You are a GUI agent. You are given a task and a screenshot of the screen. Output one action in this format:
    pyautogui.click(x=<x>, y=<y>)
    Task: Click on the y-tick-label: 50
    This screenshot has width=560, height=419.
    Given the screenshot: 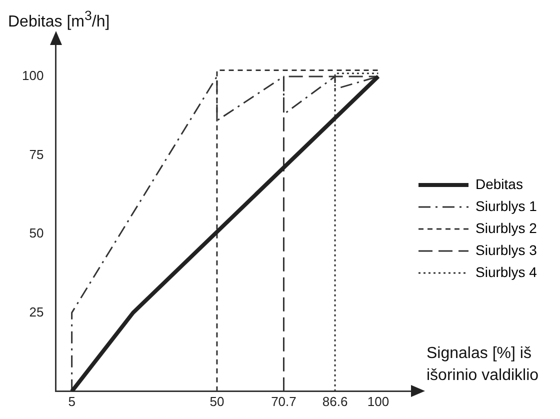 What is the action you would take?
    pyautogui.click(x=36, y=233)
    